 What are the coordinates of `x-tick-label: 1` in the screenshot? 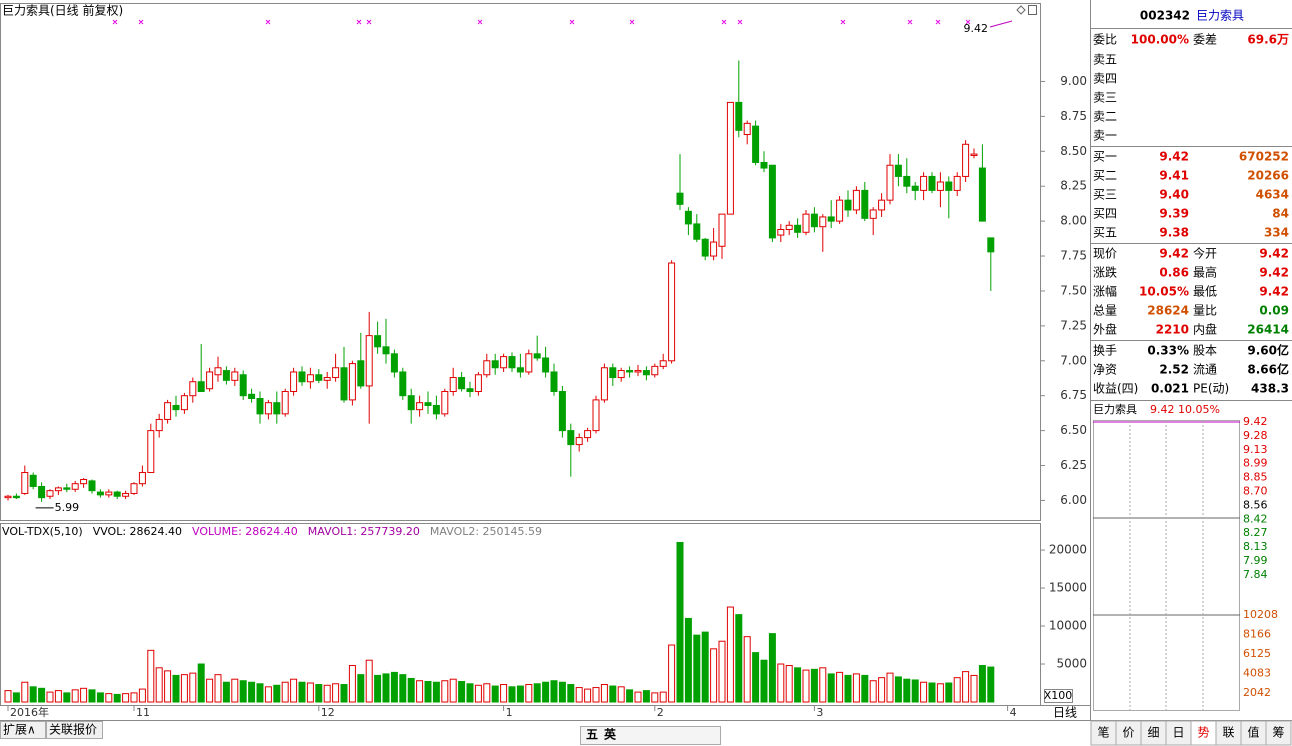 It's located at (509, 712).